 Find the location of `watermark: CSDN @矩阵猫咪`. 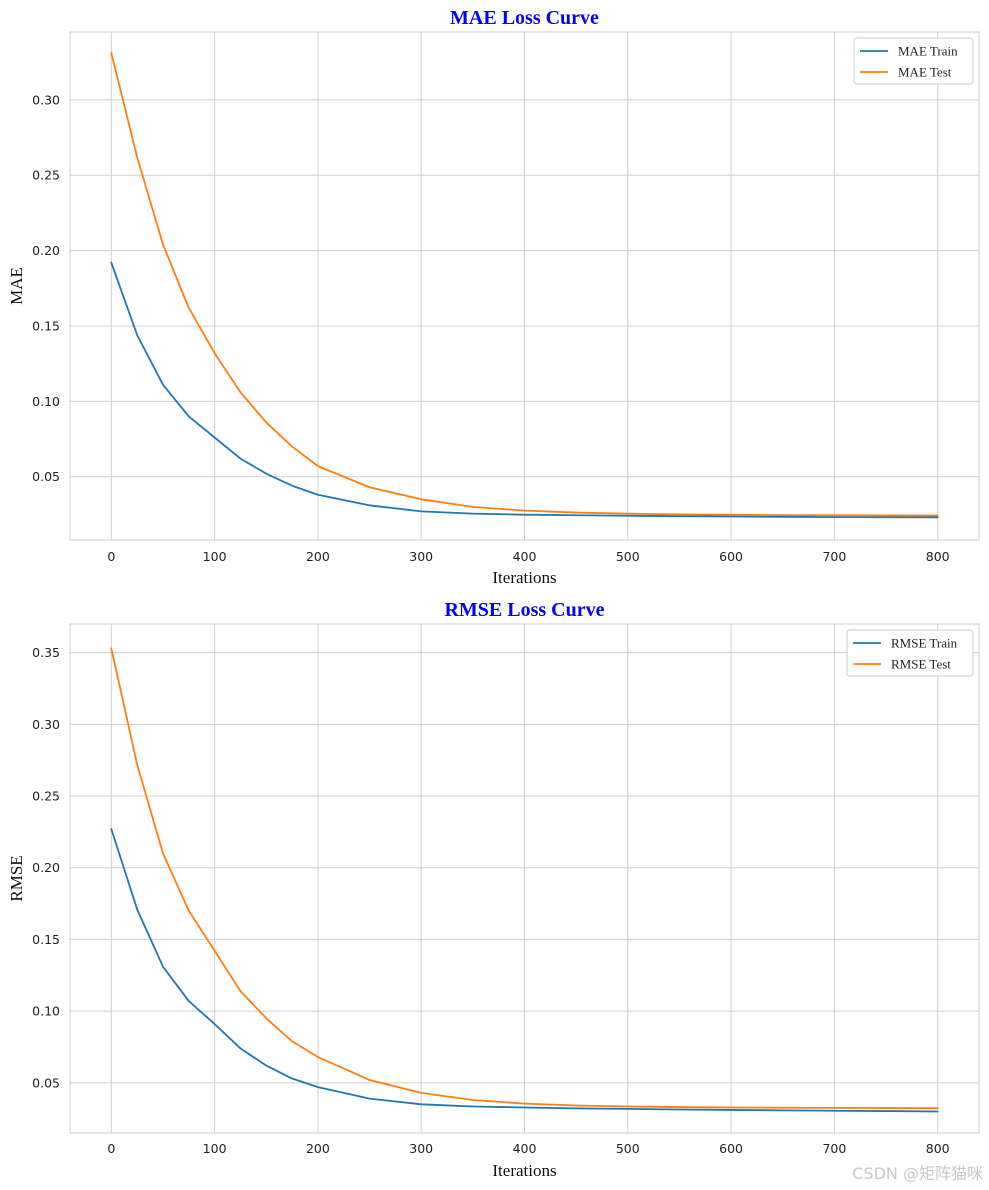

watermark: CSDN @矩阵猫咪 is located at coordinates (917, 1173).